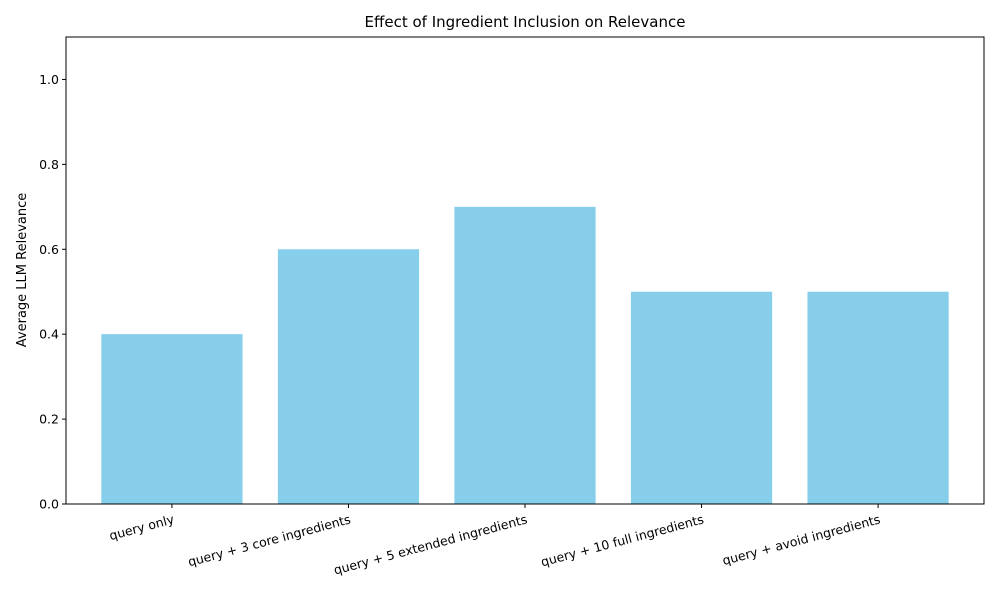 This screenshot has height=600, width=1000. I want to click on x-tick-label-2: query + 5 extended ingredients, so click(430, 544).